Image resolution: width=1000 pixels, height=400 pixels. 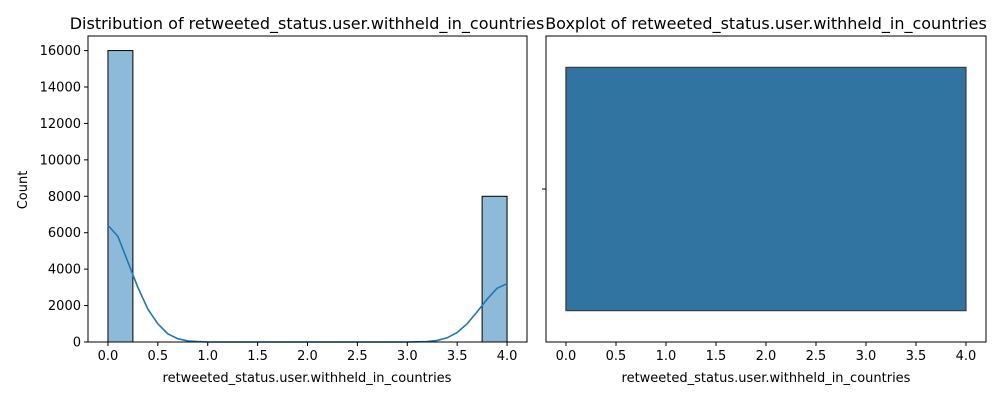 I want to click on histogram-y-ticks: 0 2000 4000 6000 8000 10000 12000 14000 16000, so click(x=64, y=197).